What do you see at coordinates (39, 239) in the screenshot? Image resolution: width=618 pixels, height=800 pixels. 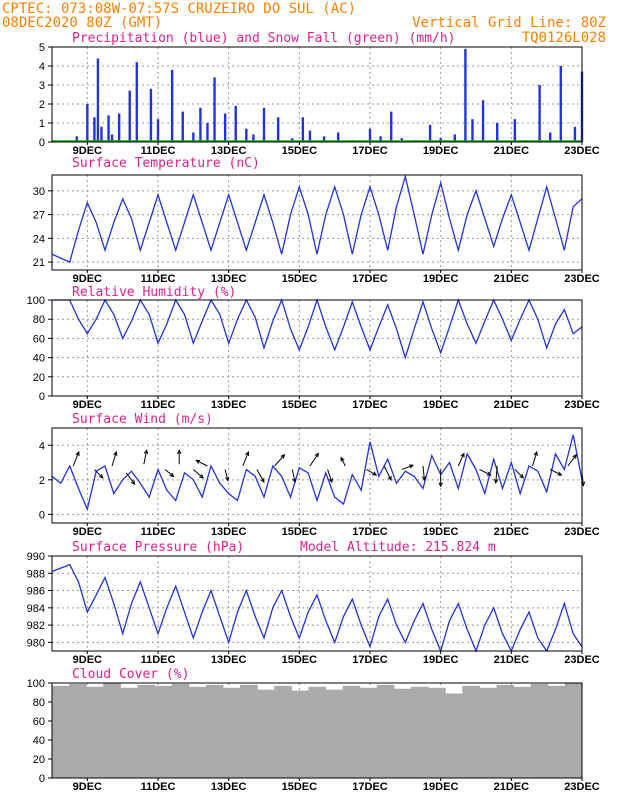 I see `y-tick-label: 24` at bounding box center [39, 239].